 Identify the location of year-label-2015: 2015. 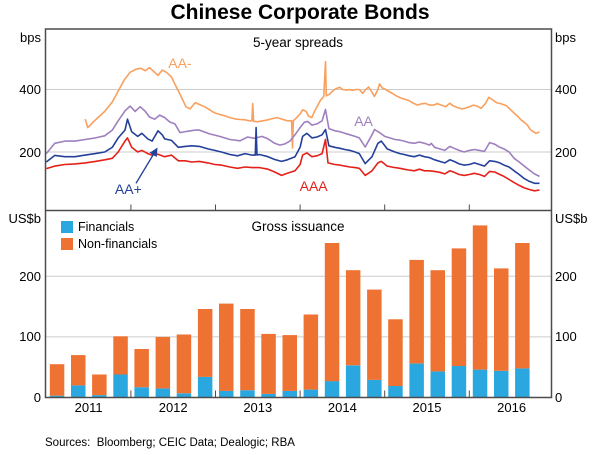
(427, 407).